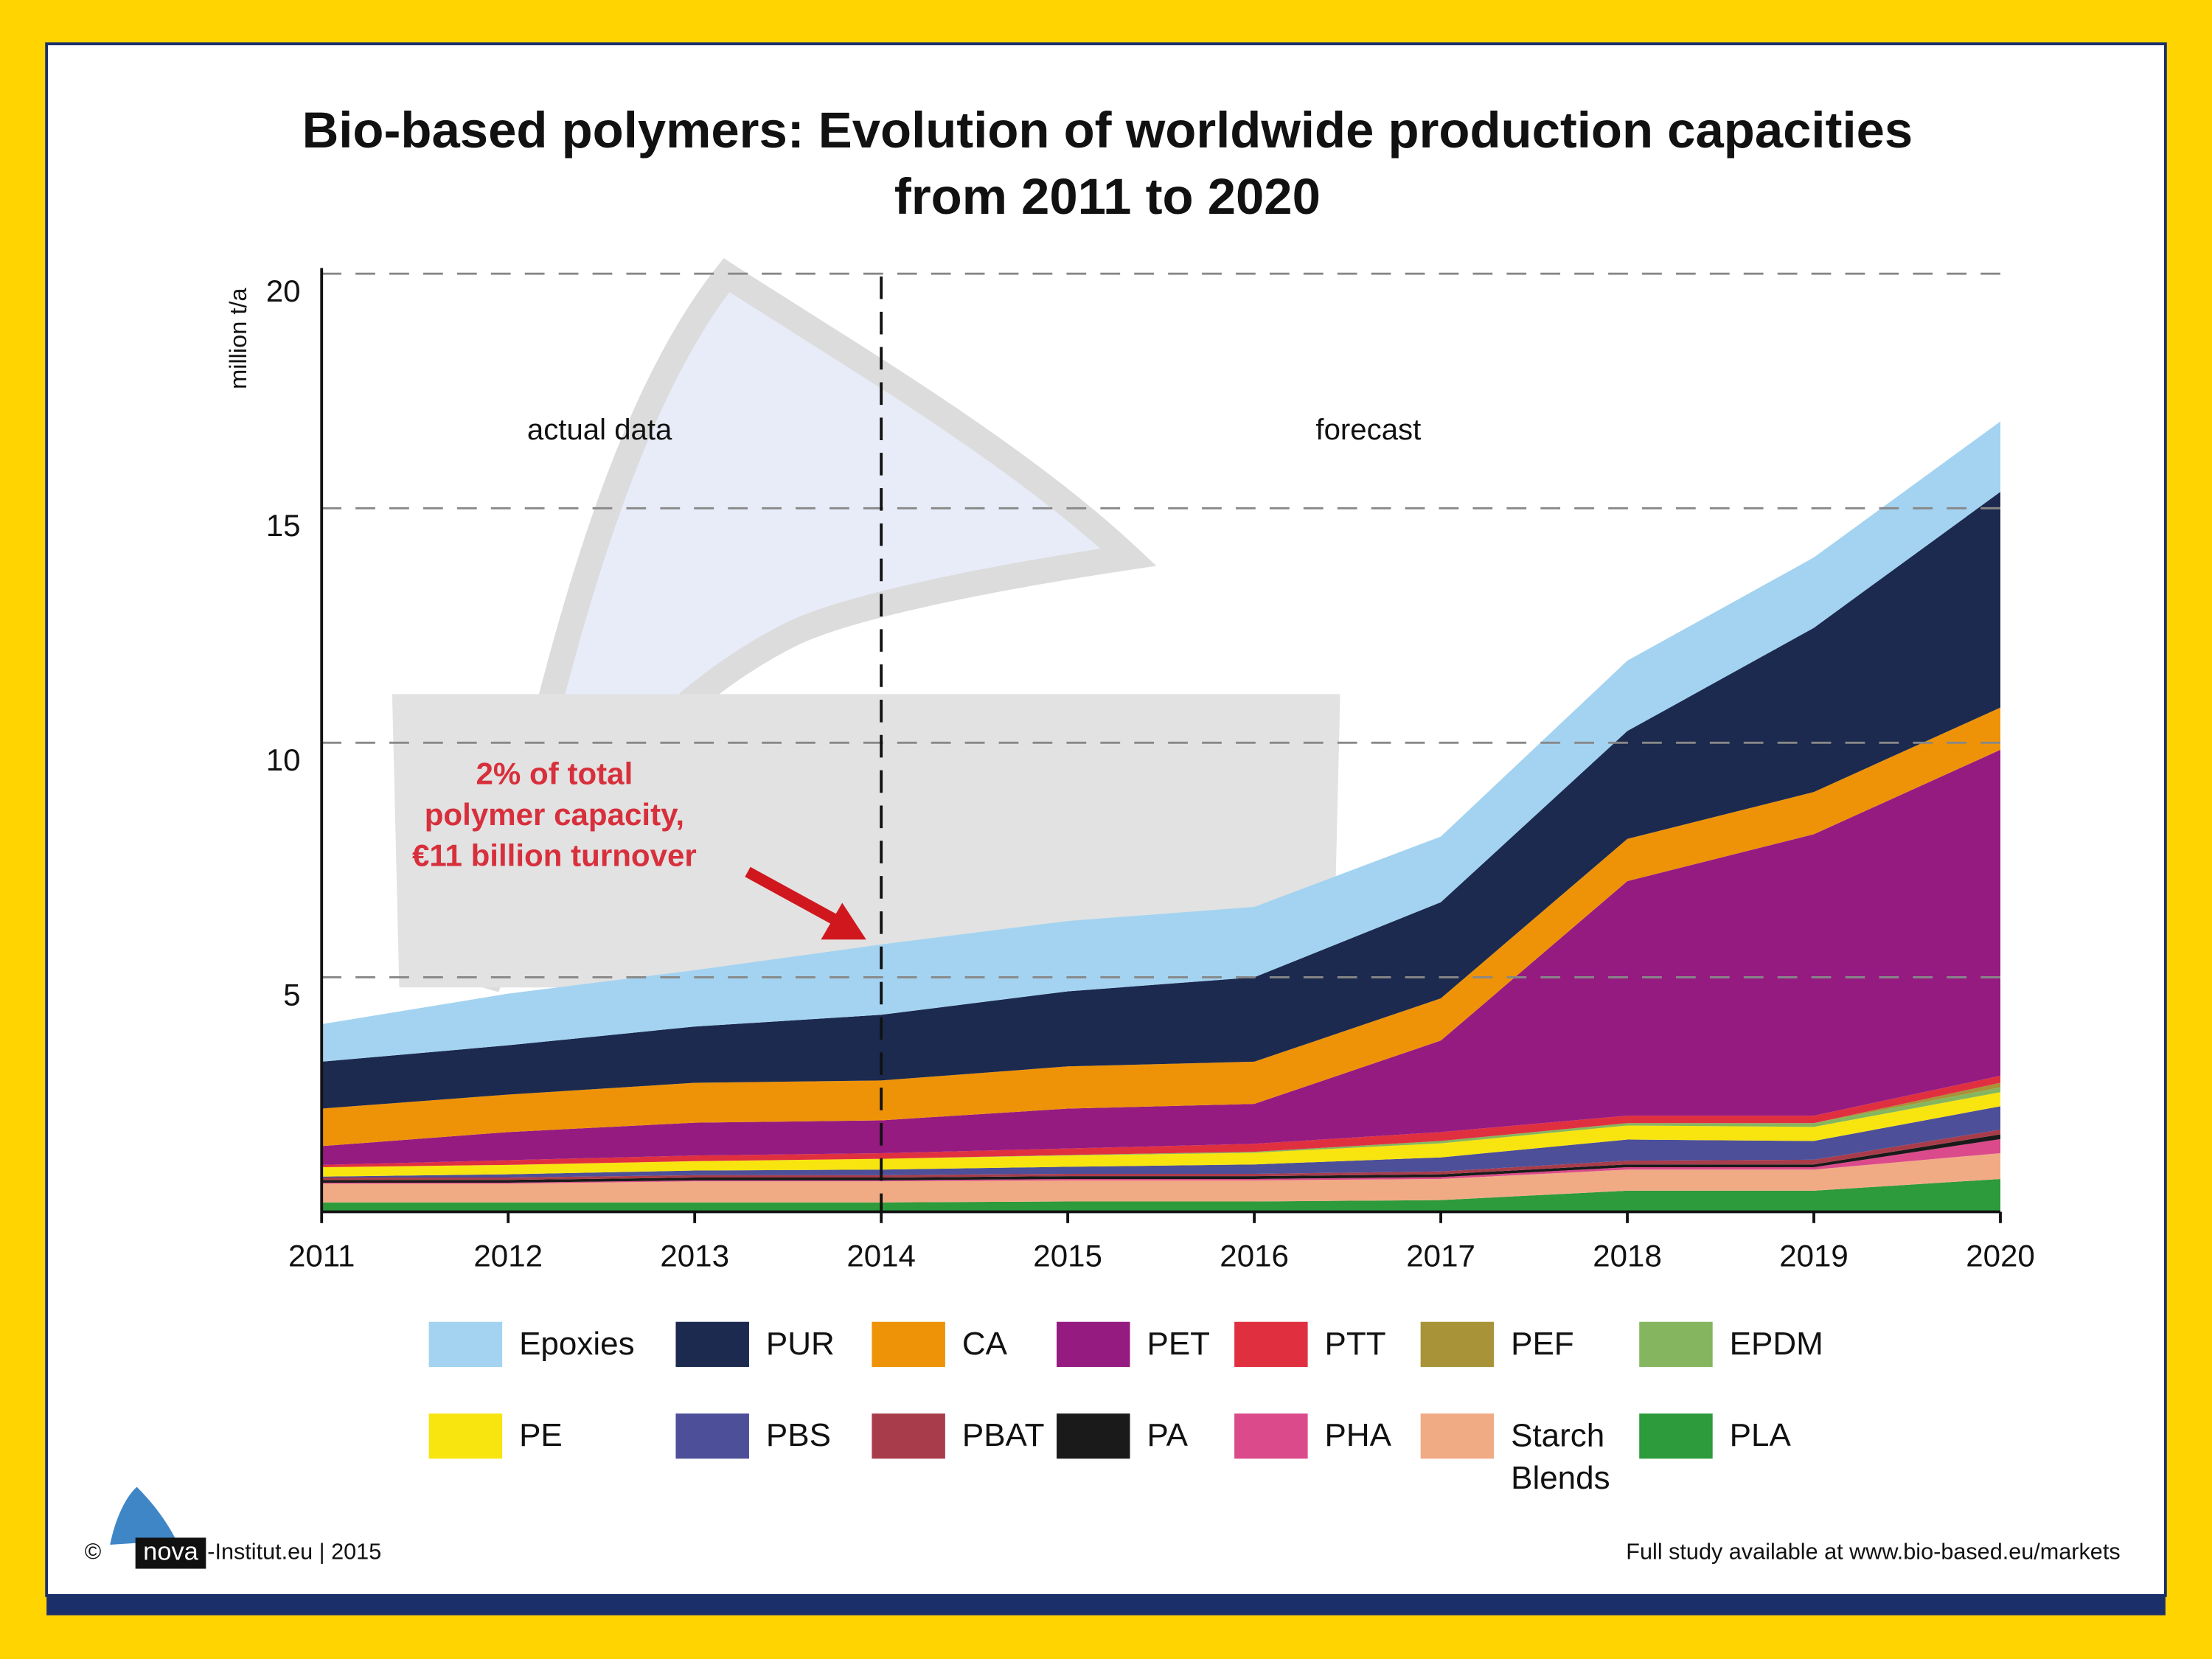 The height and width of the screenshot is (1659, 2212). I want to click on legend-label: EPDM, so click(1776, 1344).